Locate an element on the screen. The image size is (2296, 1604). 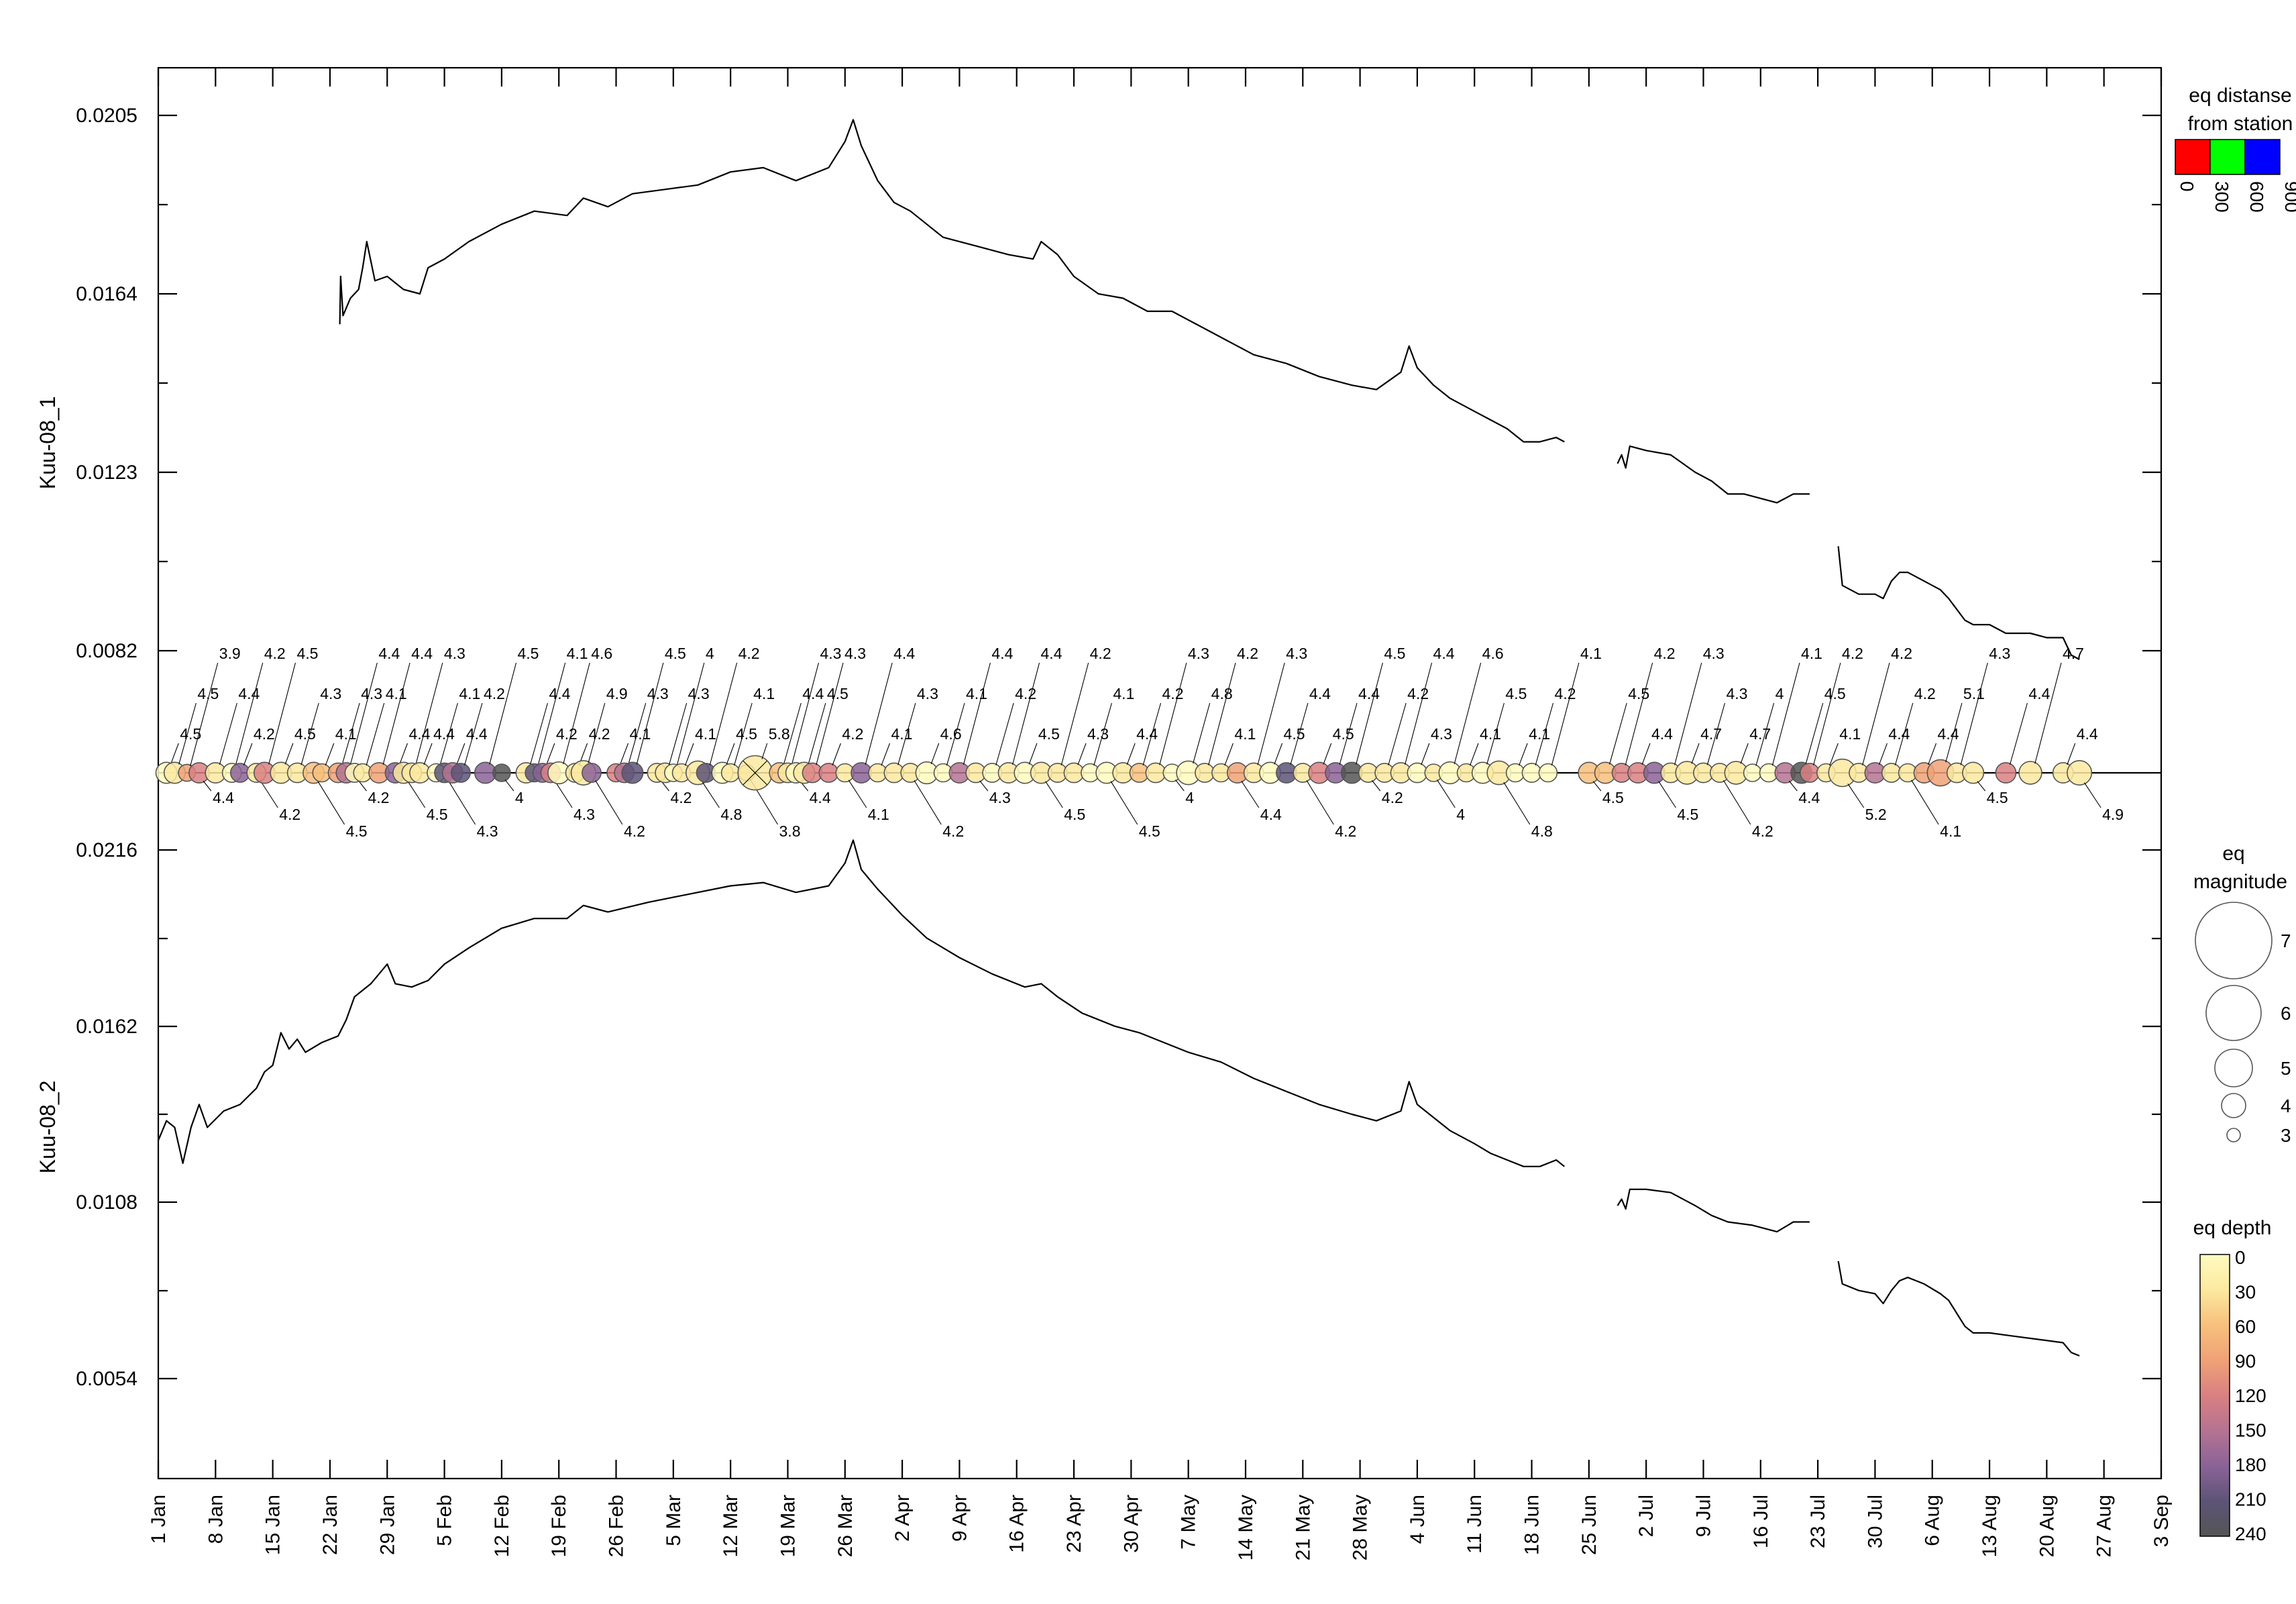
x-tick-label: 26 Feb is located at coordinates (617, 1526).